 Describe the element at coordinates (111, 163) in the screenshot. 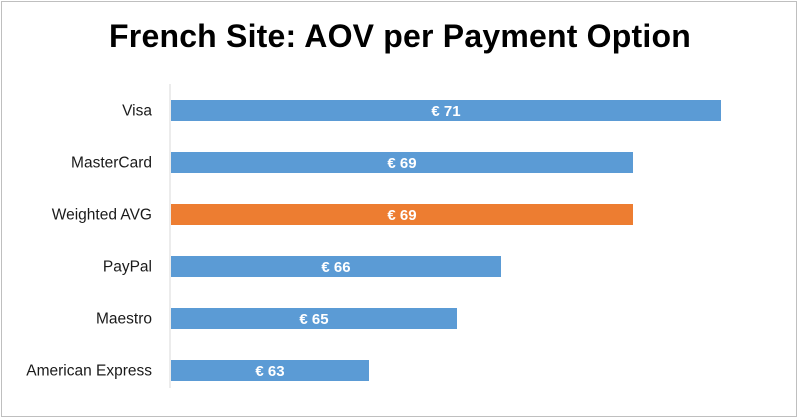

I see `category-label-mastercard: MasterCard` at that location.